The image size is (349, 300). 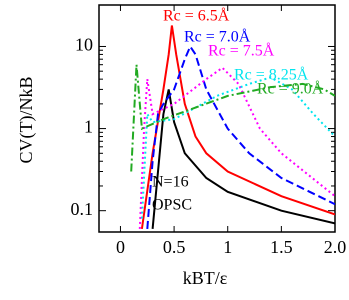 What do you see at coordinates (26, 120) in the screenshot?
I see `y-axis-label: CV(T)/NkB` at bounding box center [26, 120].